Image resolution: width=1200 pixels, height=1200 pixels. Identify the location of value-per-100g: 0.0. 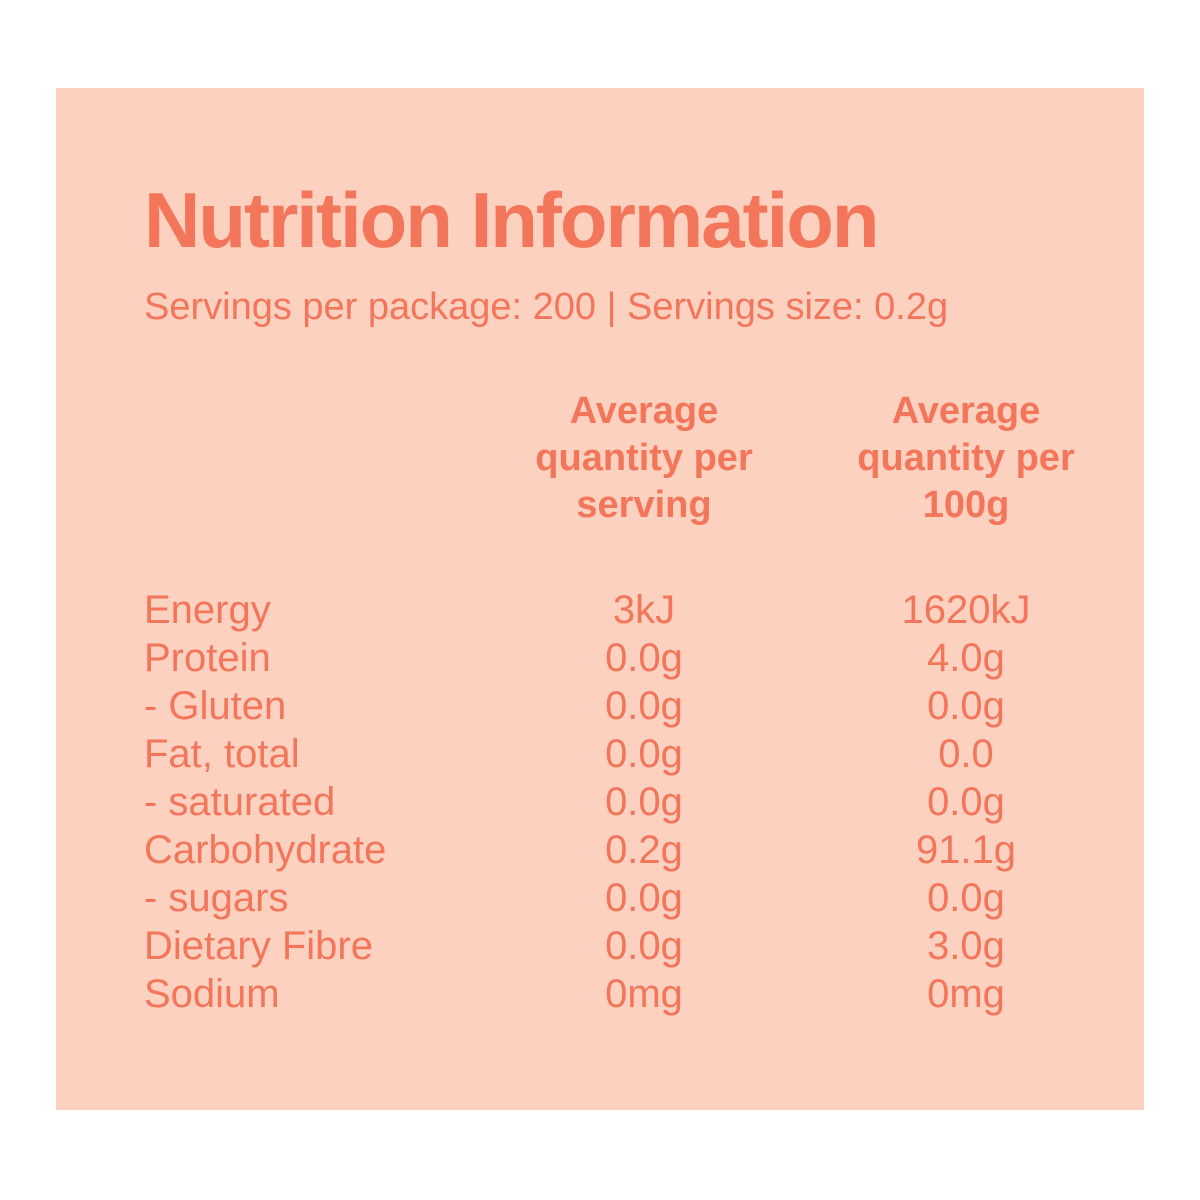
(966, 754).